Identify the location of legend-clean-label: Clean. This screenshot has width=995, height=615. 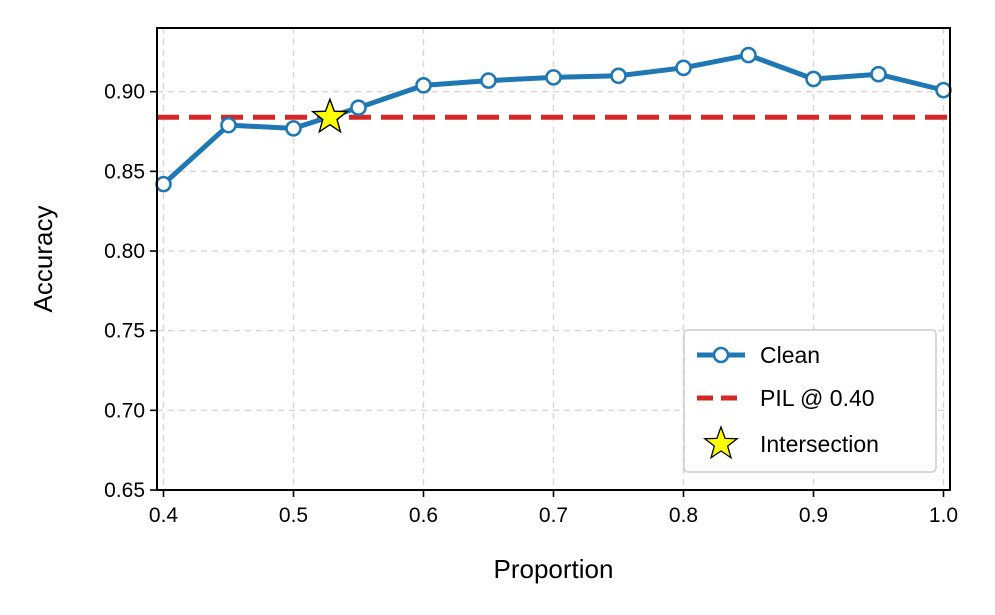
(790, 355).